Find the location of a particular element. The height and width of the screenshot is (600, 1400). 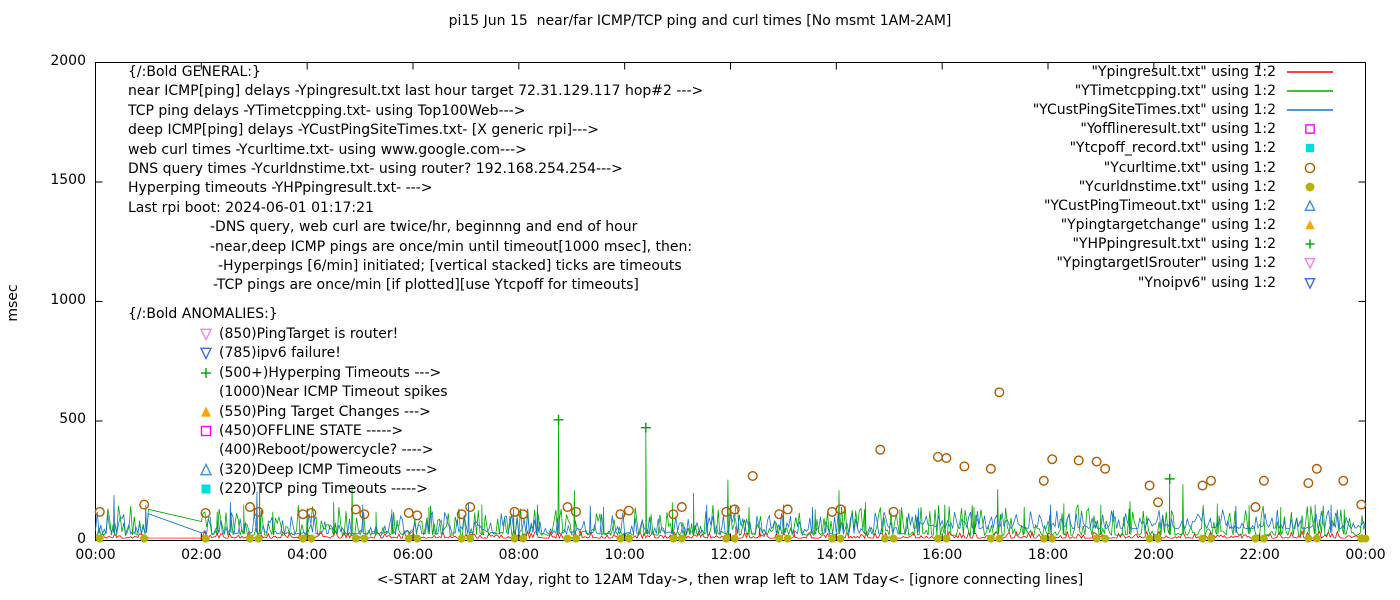

anomaly-item: (500+)Hyperping Timeouts ---> is located at coordinates (322, 372).